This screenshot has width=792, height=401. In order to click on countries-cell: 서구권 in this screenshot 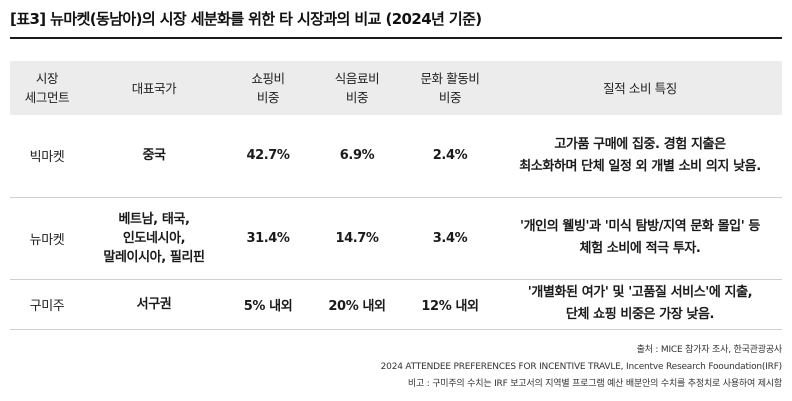, I will do `click(154, 304)`.